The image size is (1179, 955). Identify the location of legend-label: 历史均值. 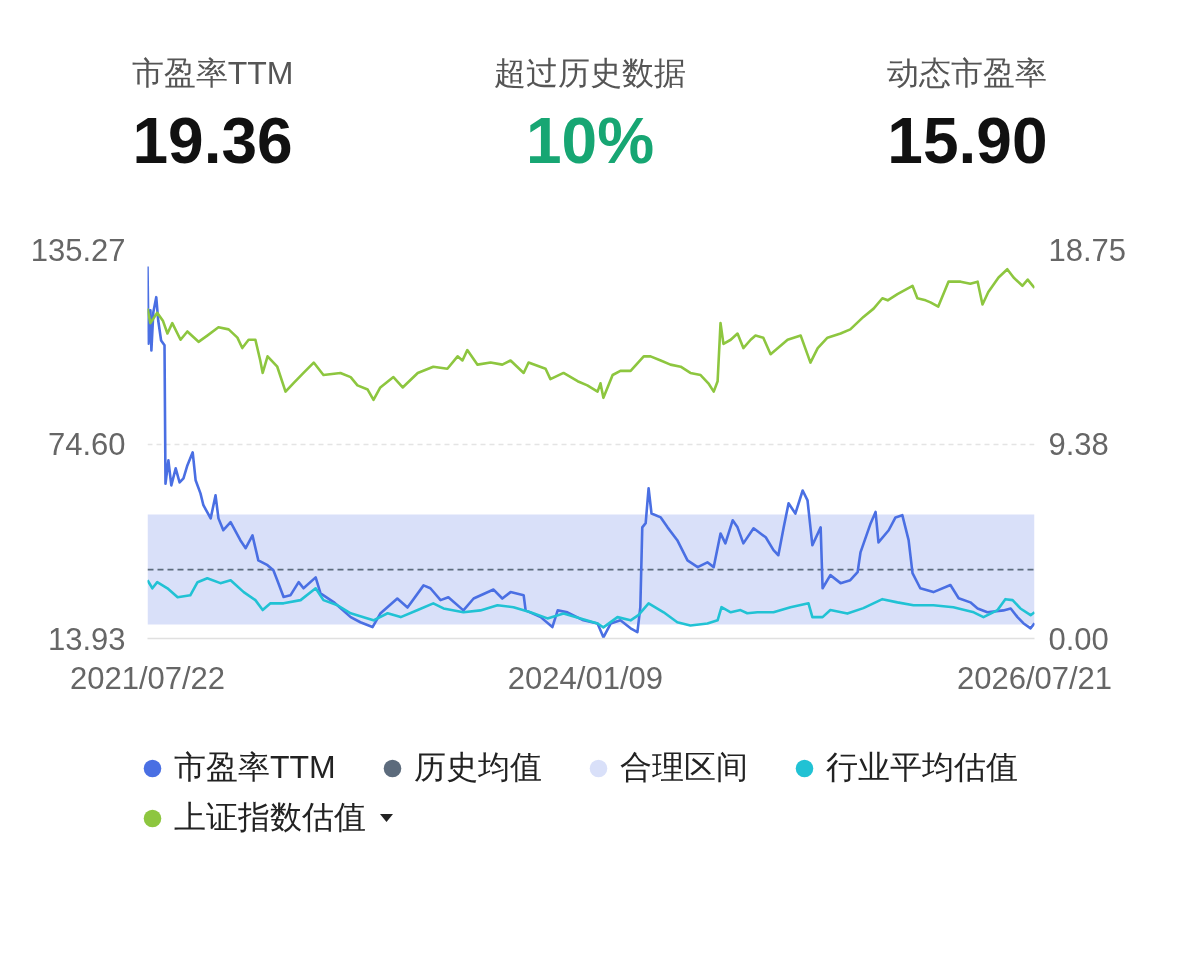
(477, 767).